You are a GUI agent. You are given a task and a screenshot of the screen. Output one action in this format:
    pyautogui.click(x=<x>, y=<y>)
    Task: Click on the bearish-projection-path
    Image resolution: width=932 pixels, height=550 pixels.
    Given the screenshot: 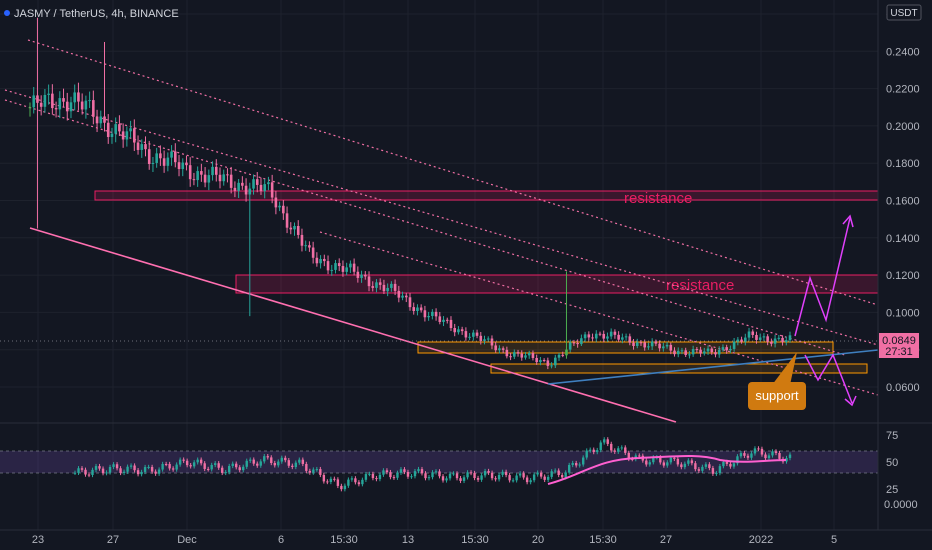 What is the action you would take?
    pyautogui.click(x=828, y=378)
    